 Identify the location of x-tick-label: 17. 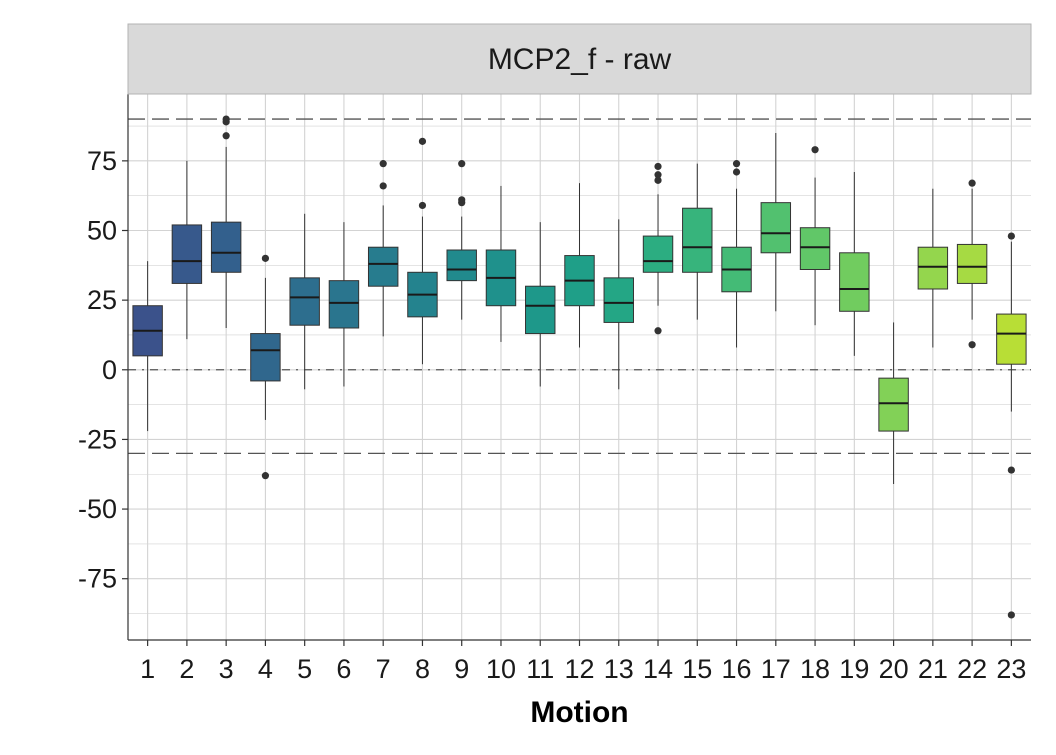
(776, 669).